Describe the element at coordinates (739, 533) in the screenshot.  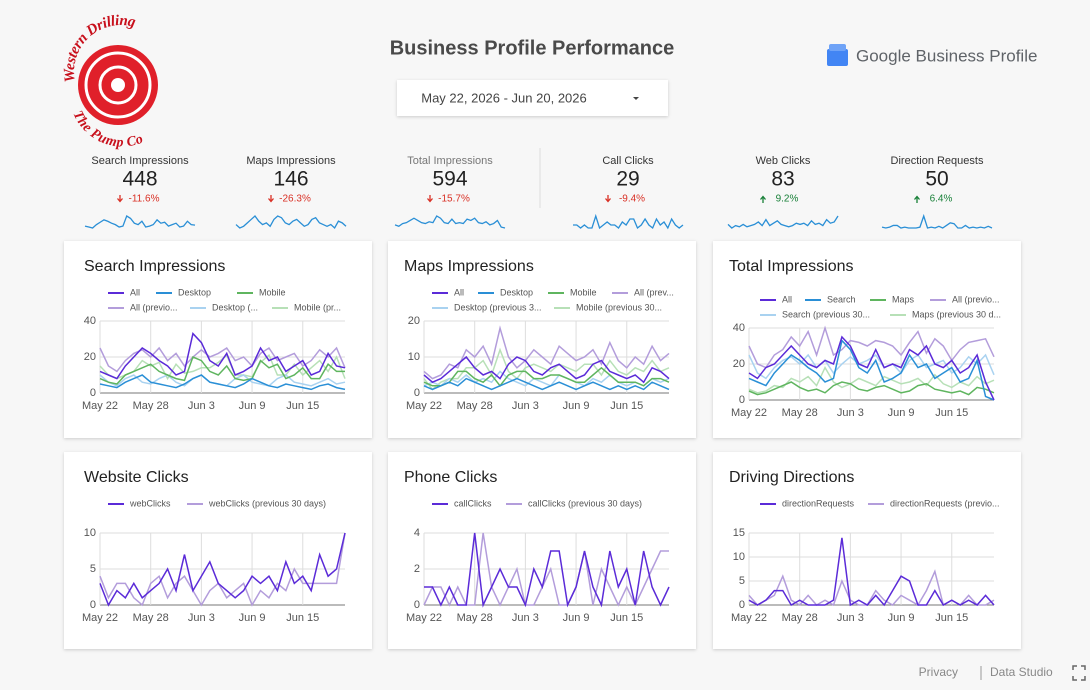
I see `y-tick-label: 15` at that location.